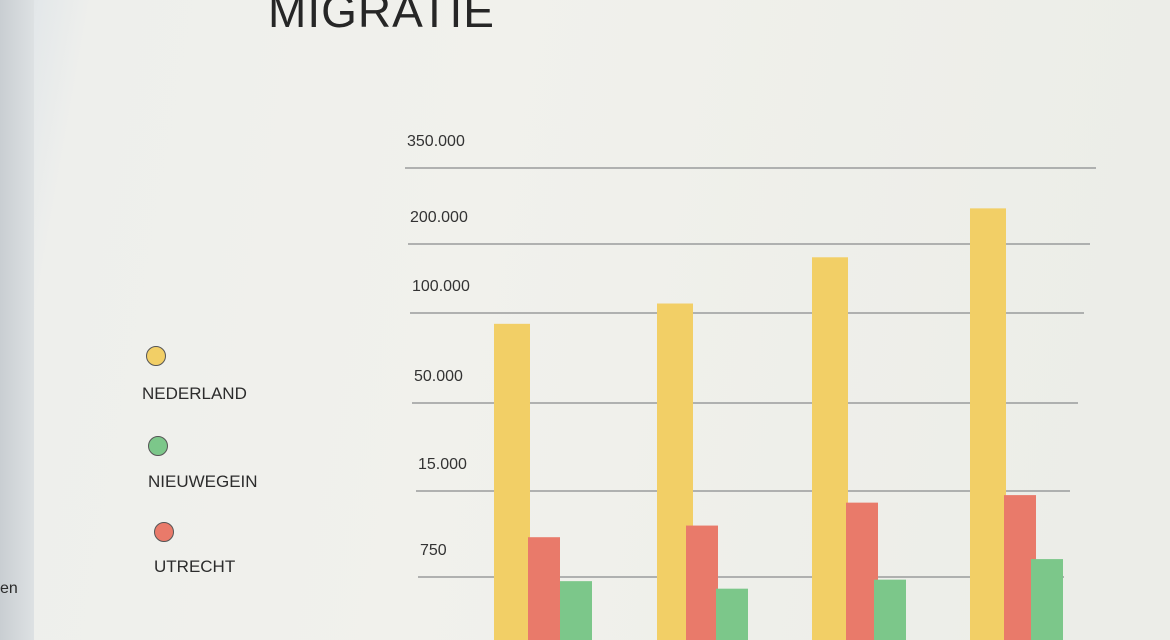 The height and width of the screenshot is (640, 1170). I want to click on y-tick-label: 15.000, so click(442, 464).